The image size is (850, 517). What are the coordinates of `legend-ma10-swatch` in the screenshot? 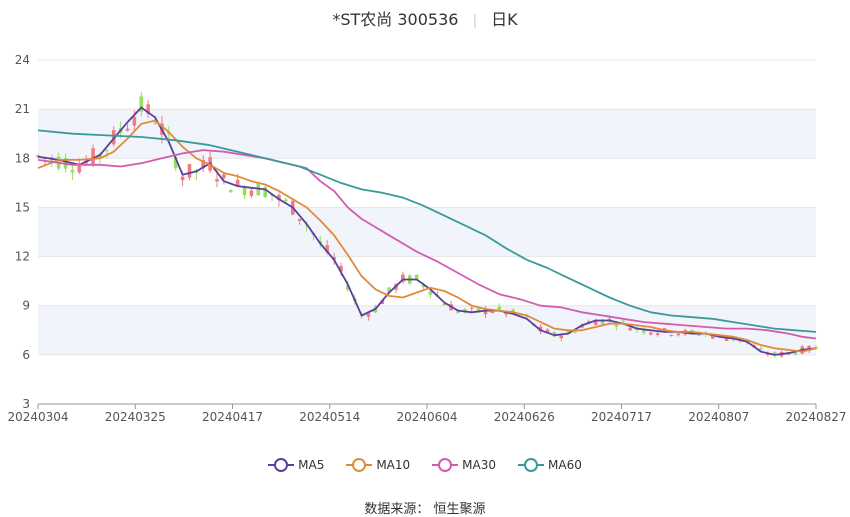 It's located at (359, 465).